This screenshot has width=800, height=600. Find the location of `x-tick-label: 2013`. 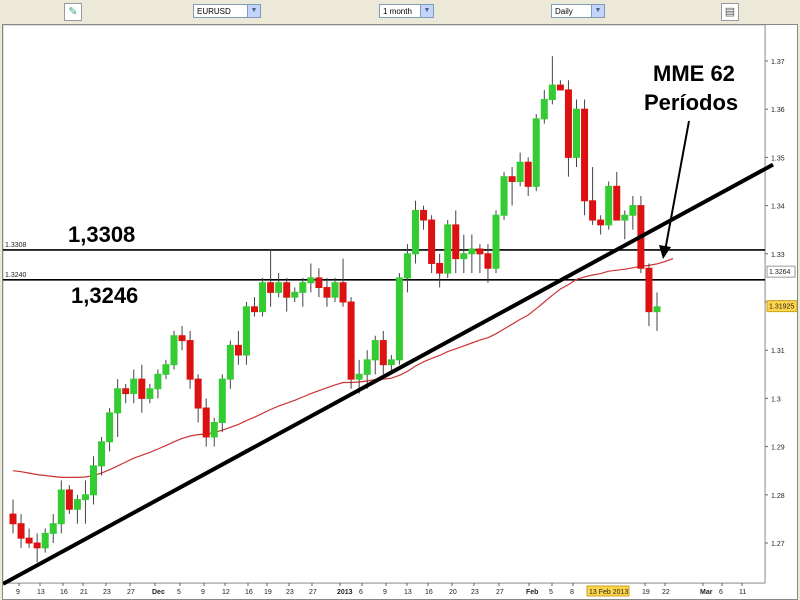

x-tick-label: 2013 is located at coordinates (345, 592).